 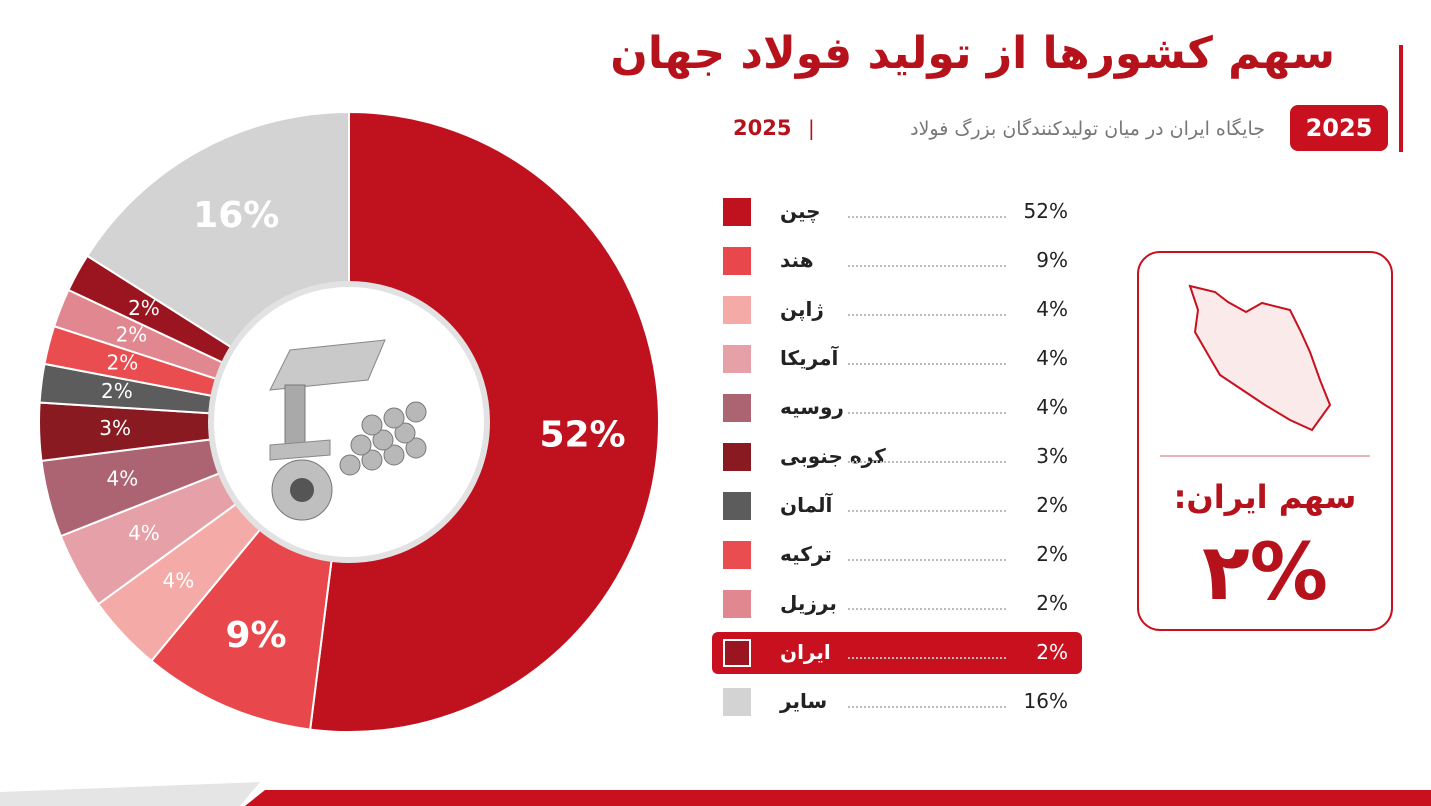 What do you see at coordinates (972, 53) in the screenshot?
I see `title: سهم کشورها از تولید فولاد جهان` at bounding box center [972, 53].